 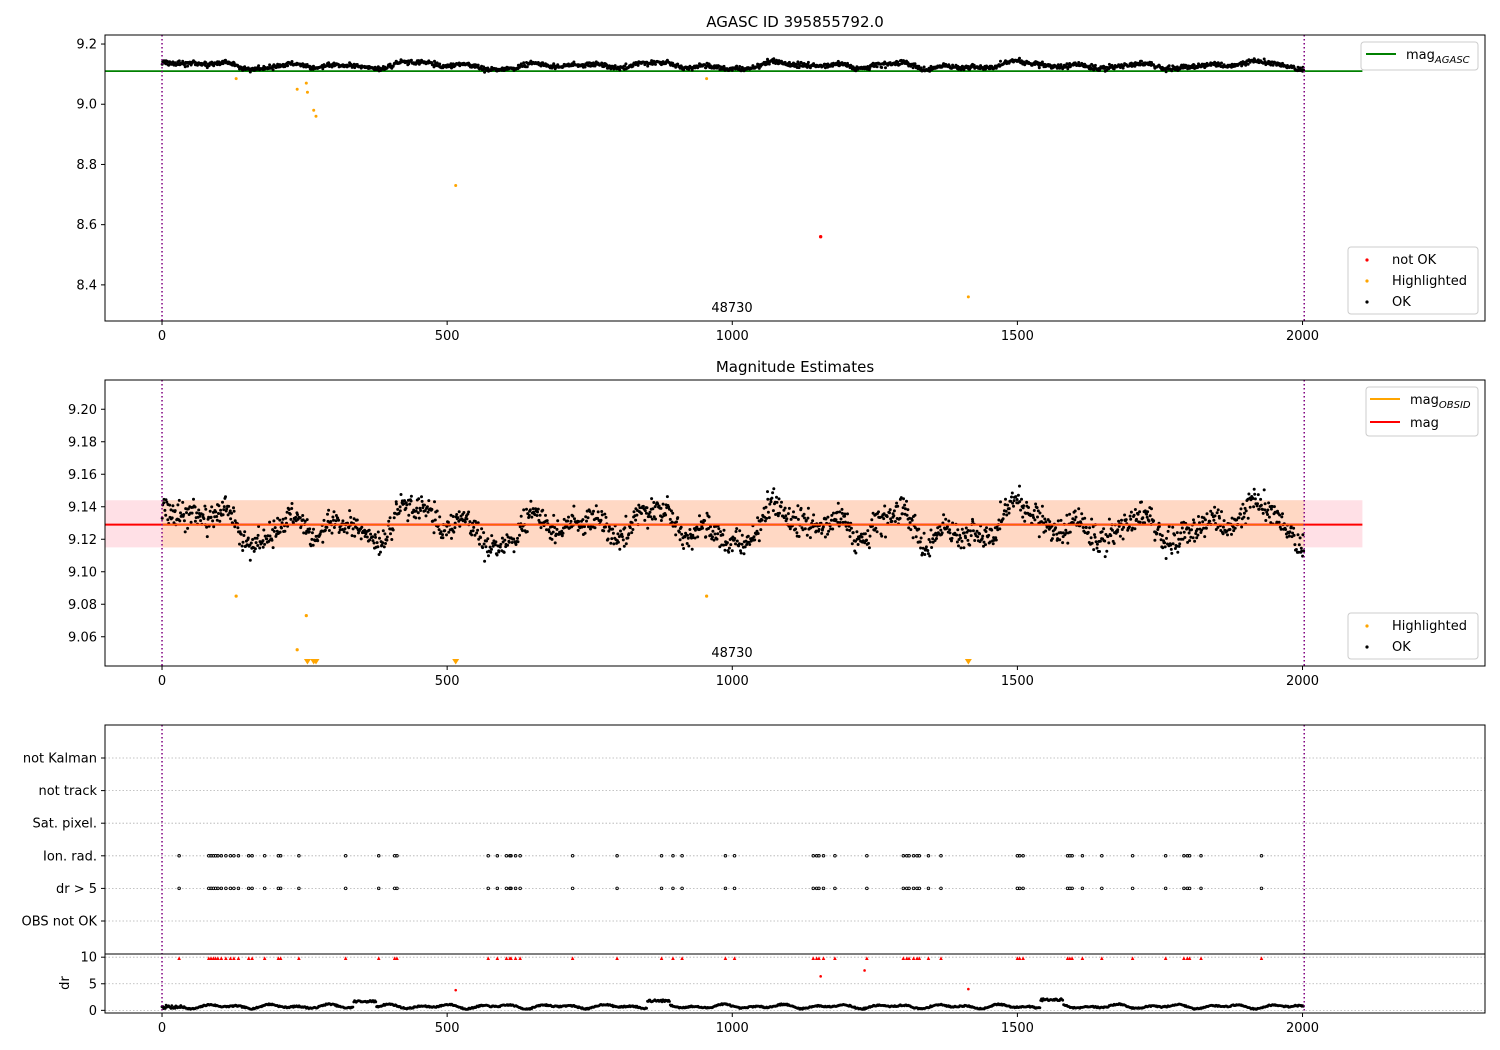 I want to click on panel2-ytick-label: 9.16, so click(x=82, y=475).